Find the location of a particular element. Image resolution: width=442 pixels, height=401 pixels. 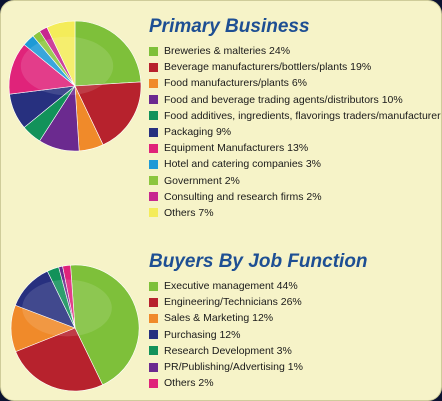

primary-business-title: Primary Business is located at coordinates (229, 26).